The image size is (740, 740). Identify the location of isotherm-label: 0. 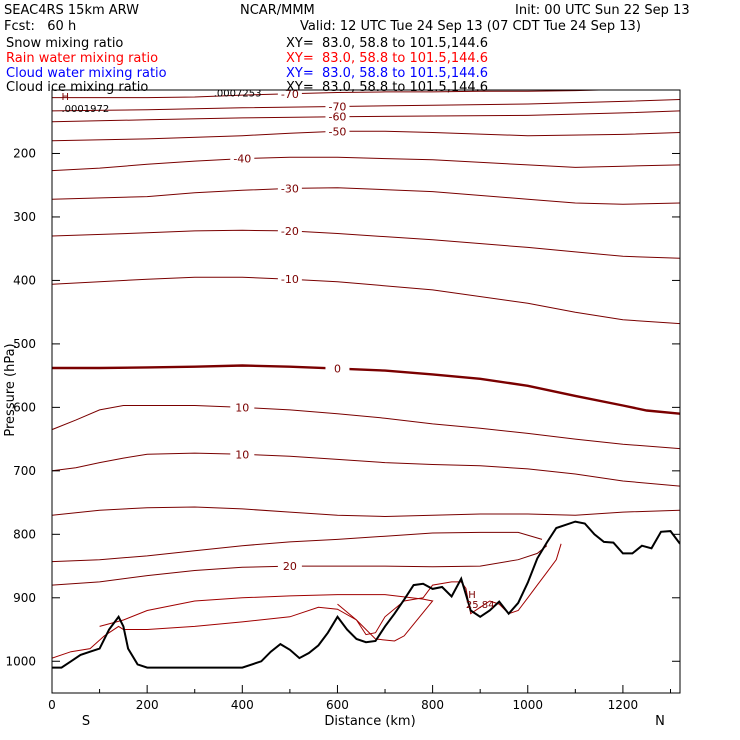
(337, 369).